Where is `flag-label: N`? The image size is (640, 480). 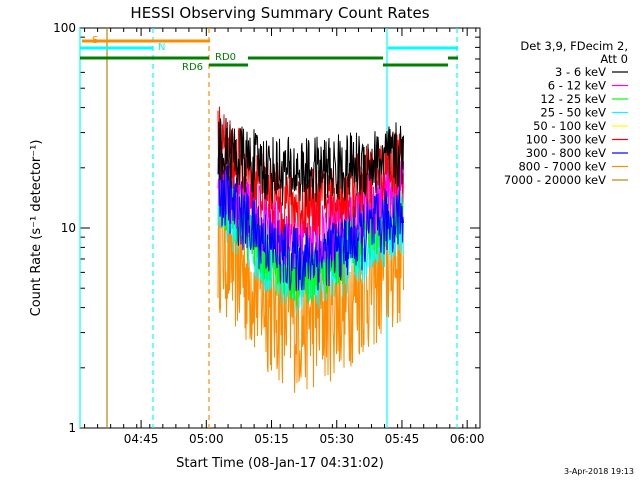
flag-label: N is located at coordinates (161, 47).